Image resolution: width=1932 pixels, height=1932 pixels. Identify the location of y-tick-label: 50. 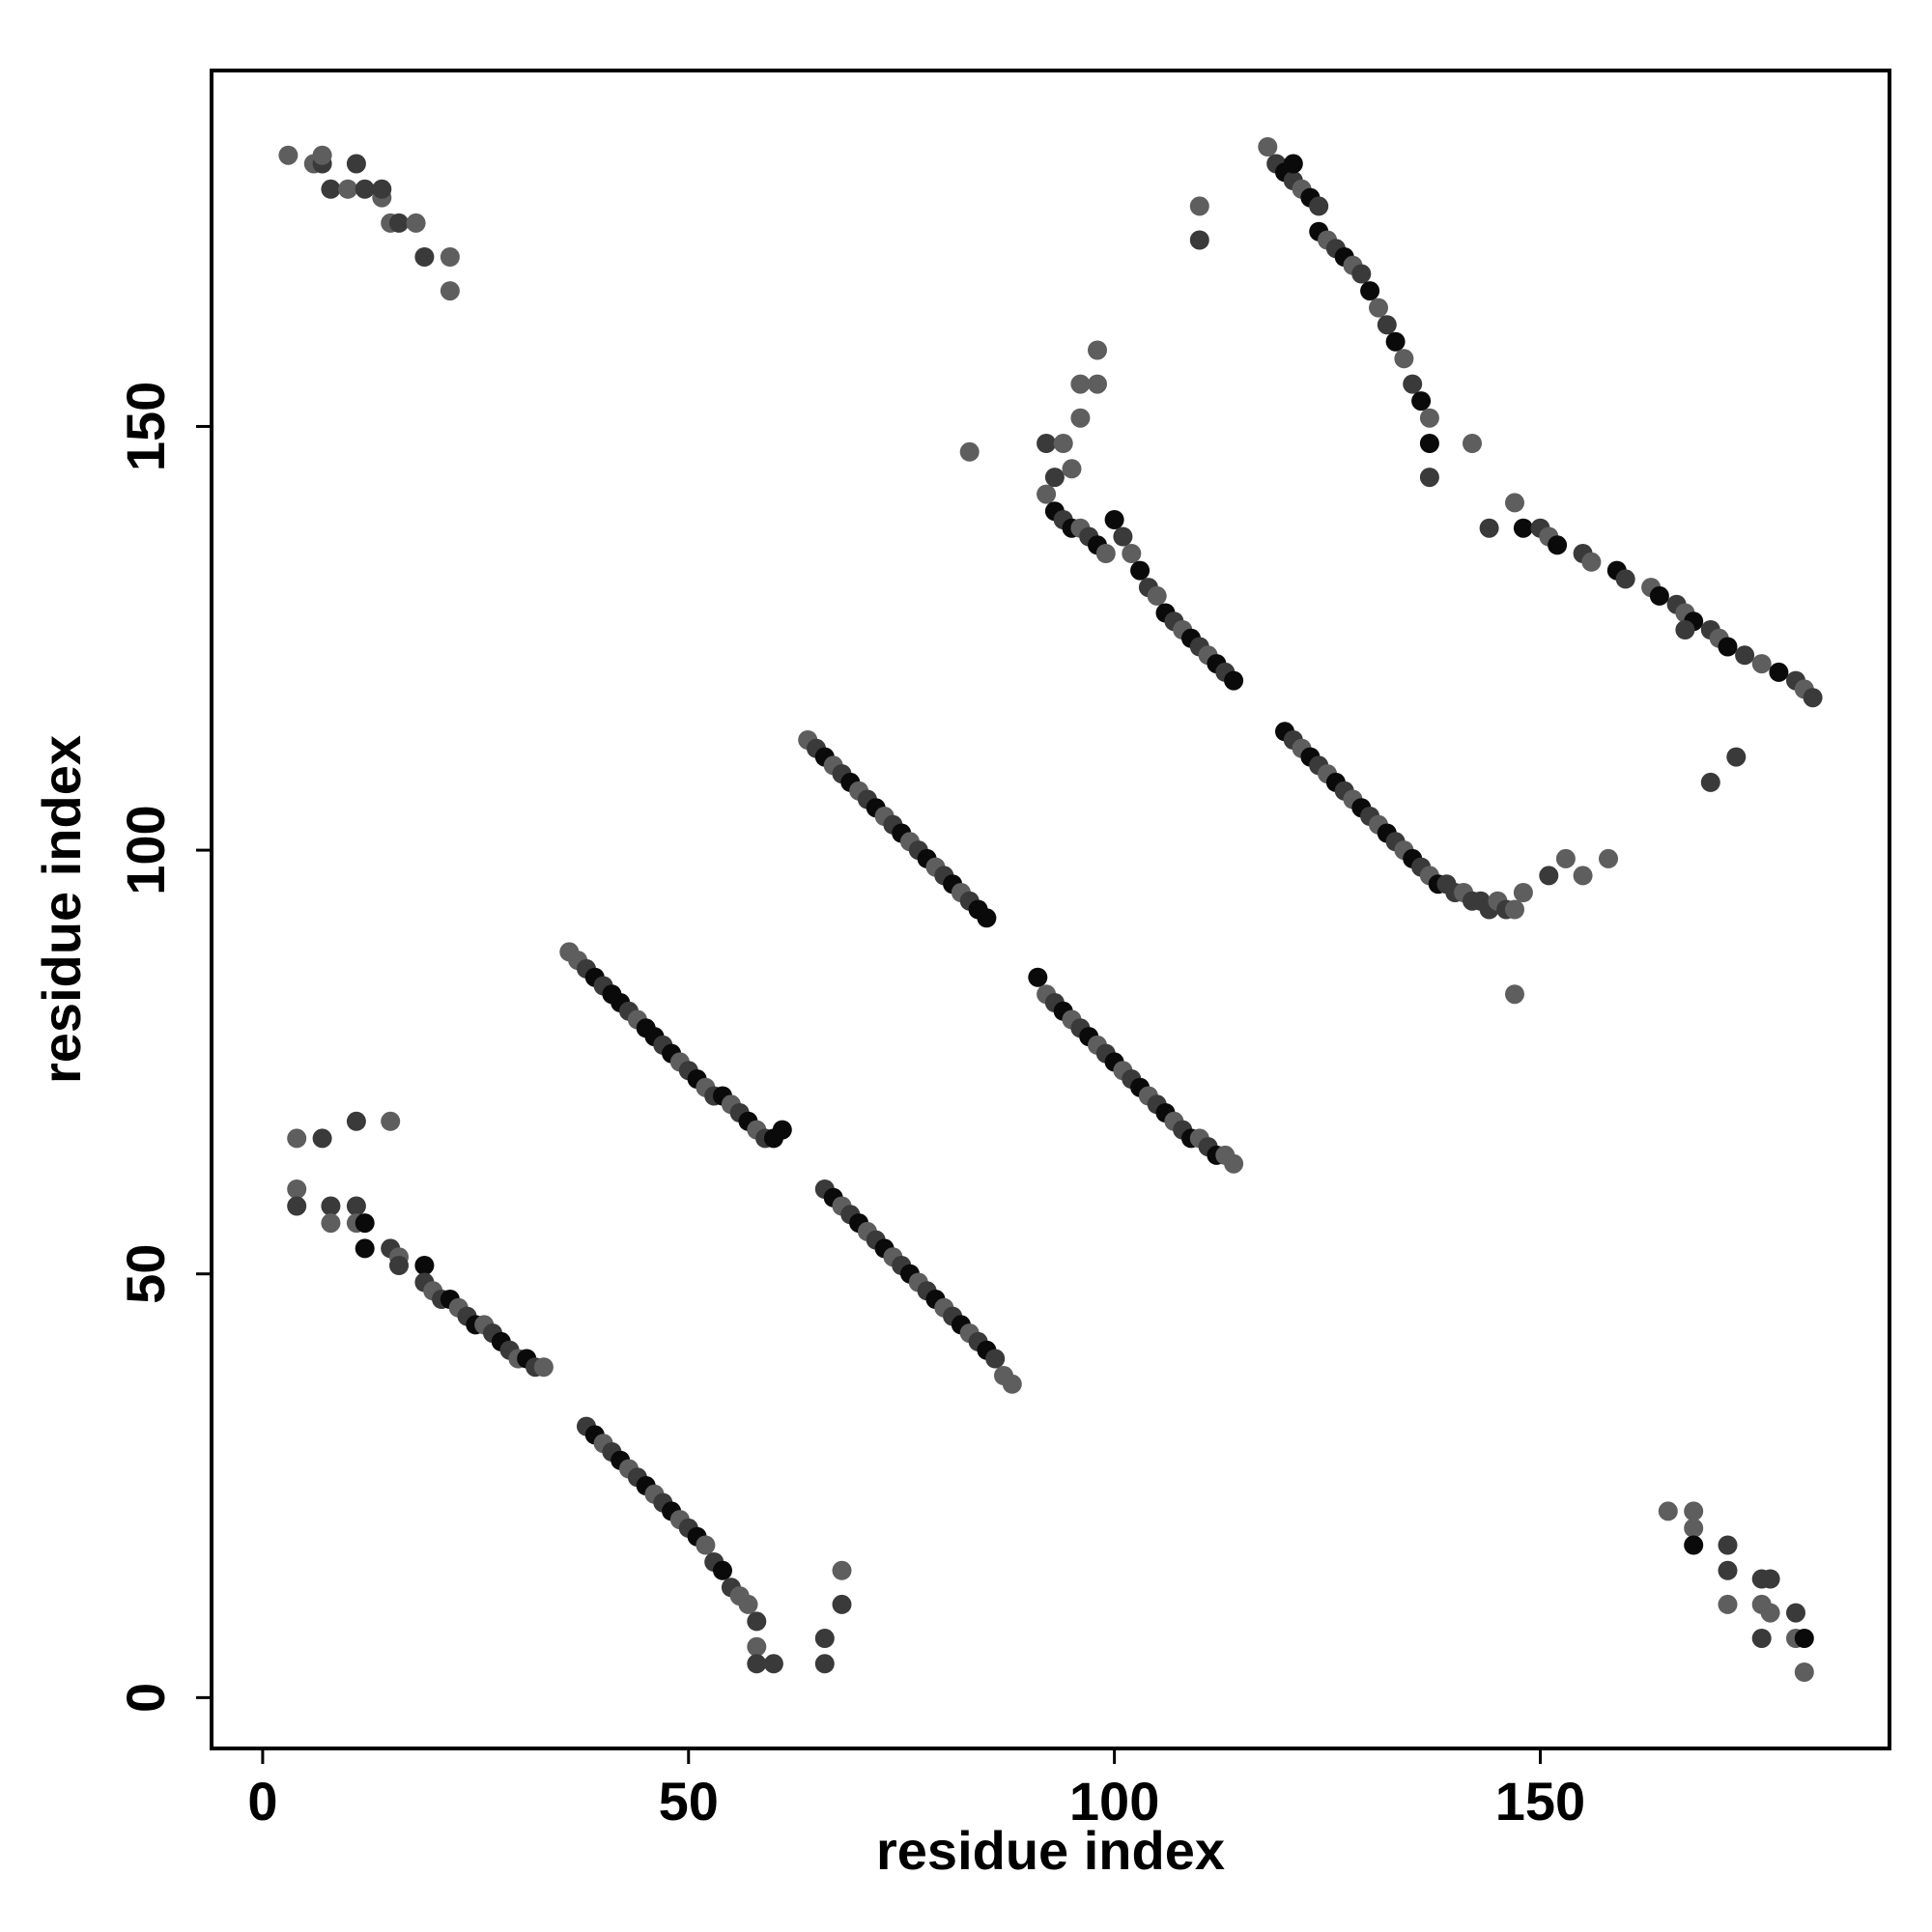
(145, 1274).